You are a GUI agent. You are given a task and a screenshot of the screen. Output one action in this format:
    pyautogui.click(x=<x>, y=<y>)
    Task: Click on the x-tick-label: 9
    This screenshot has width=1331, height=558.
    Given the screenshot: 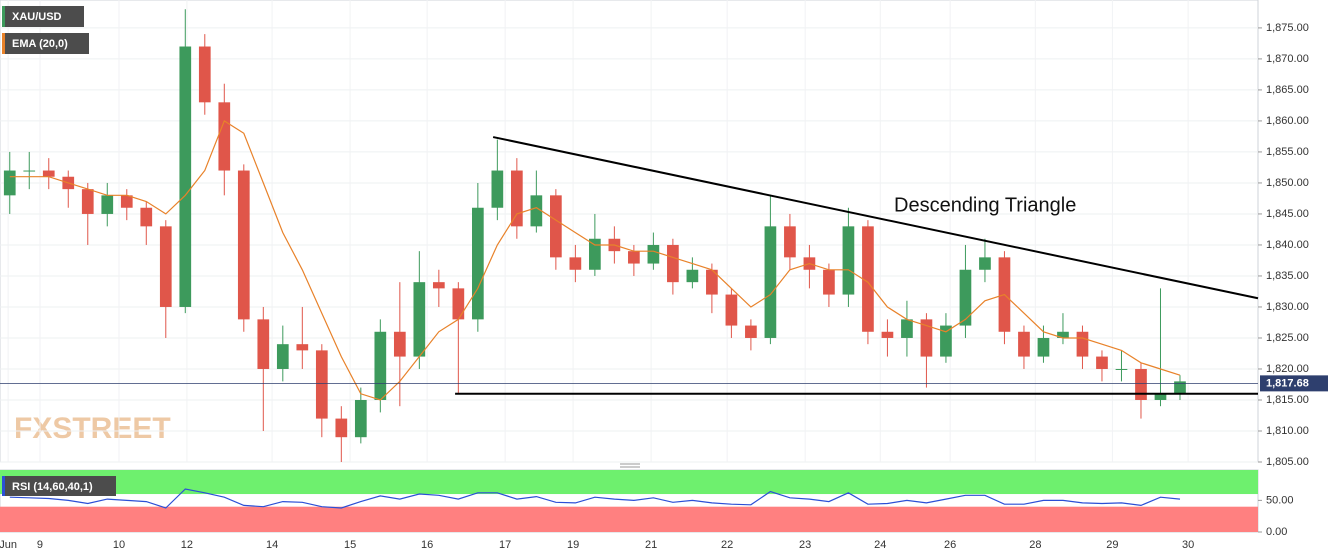 What is the action you would take?
    pyautogui.click(x=40, y=545)
    